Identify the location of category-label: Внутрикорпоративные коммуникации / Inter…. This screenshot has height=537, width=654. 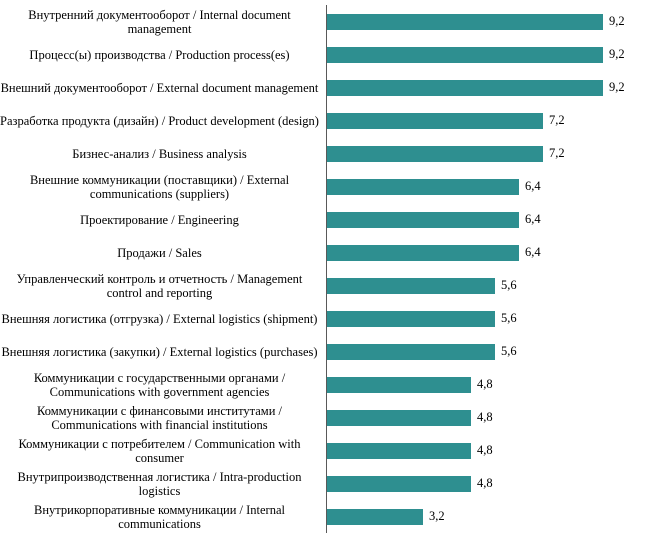
(159, 516).